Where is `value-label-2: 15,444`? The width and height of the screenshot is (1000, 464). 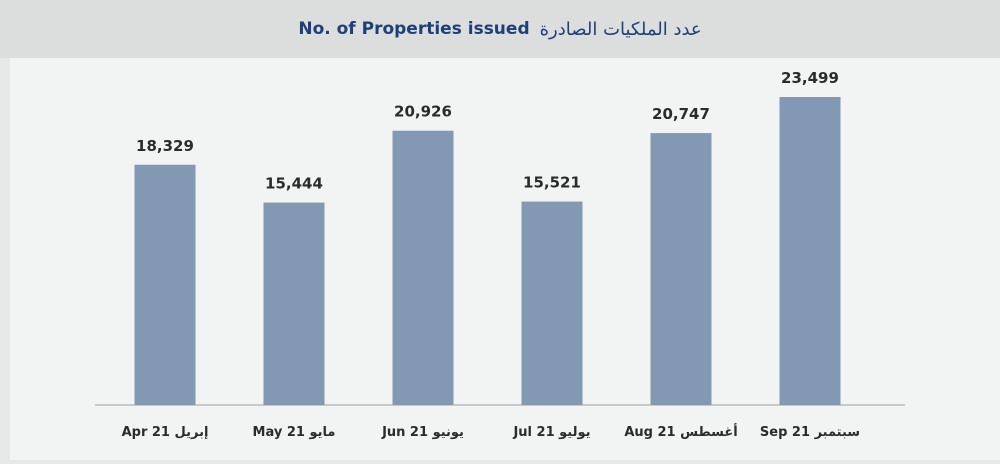
value-label-2: 15,444 is located at coordinates (294, 184).